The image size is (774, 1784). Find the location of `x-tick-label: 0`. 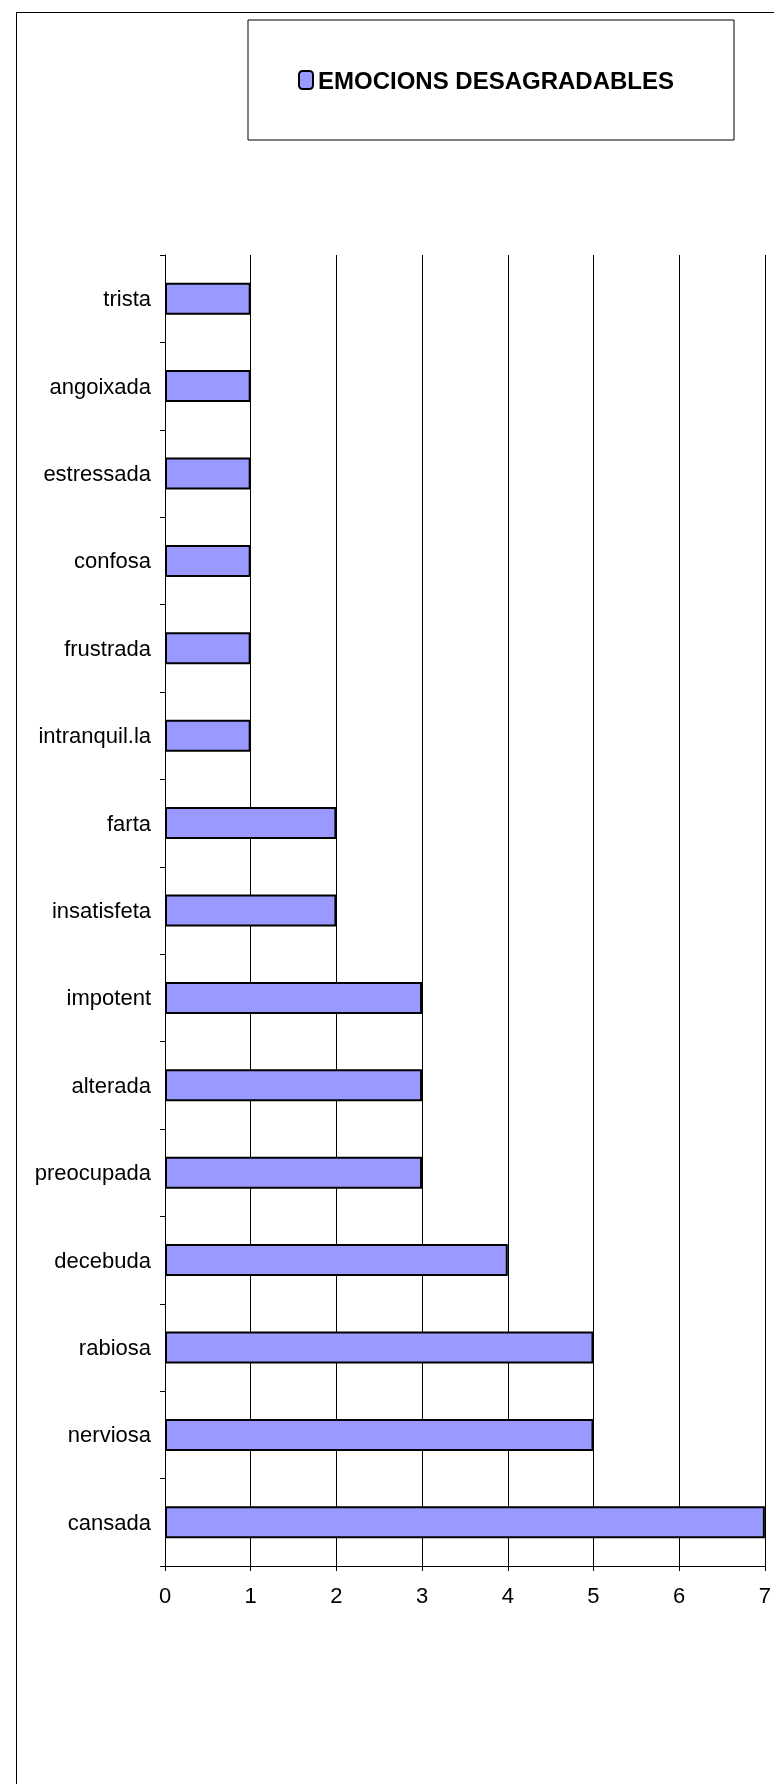

x-tick-label: 0 is located at coordinates (165, 1595).